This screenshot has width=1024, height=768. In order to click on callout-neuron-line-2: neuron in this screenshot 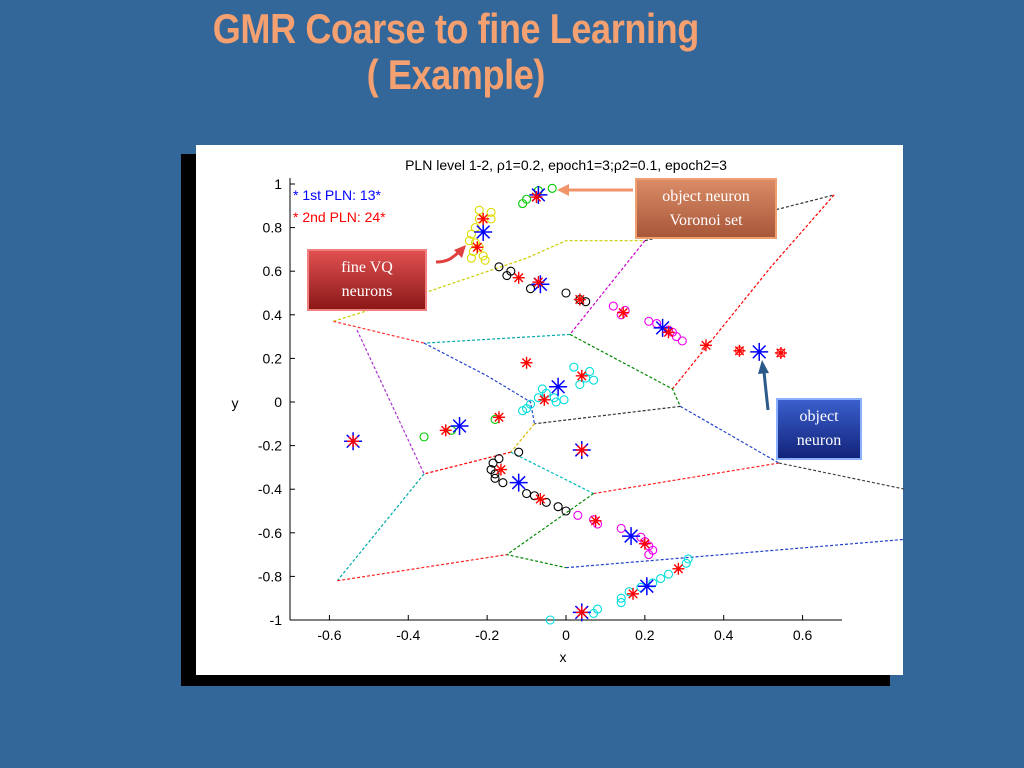, I will do `click(819, 440)`.